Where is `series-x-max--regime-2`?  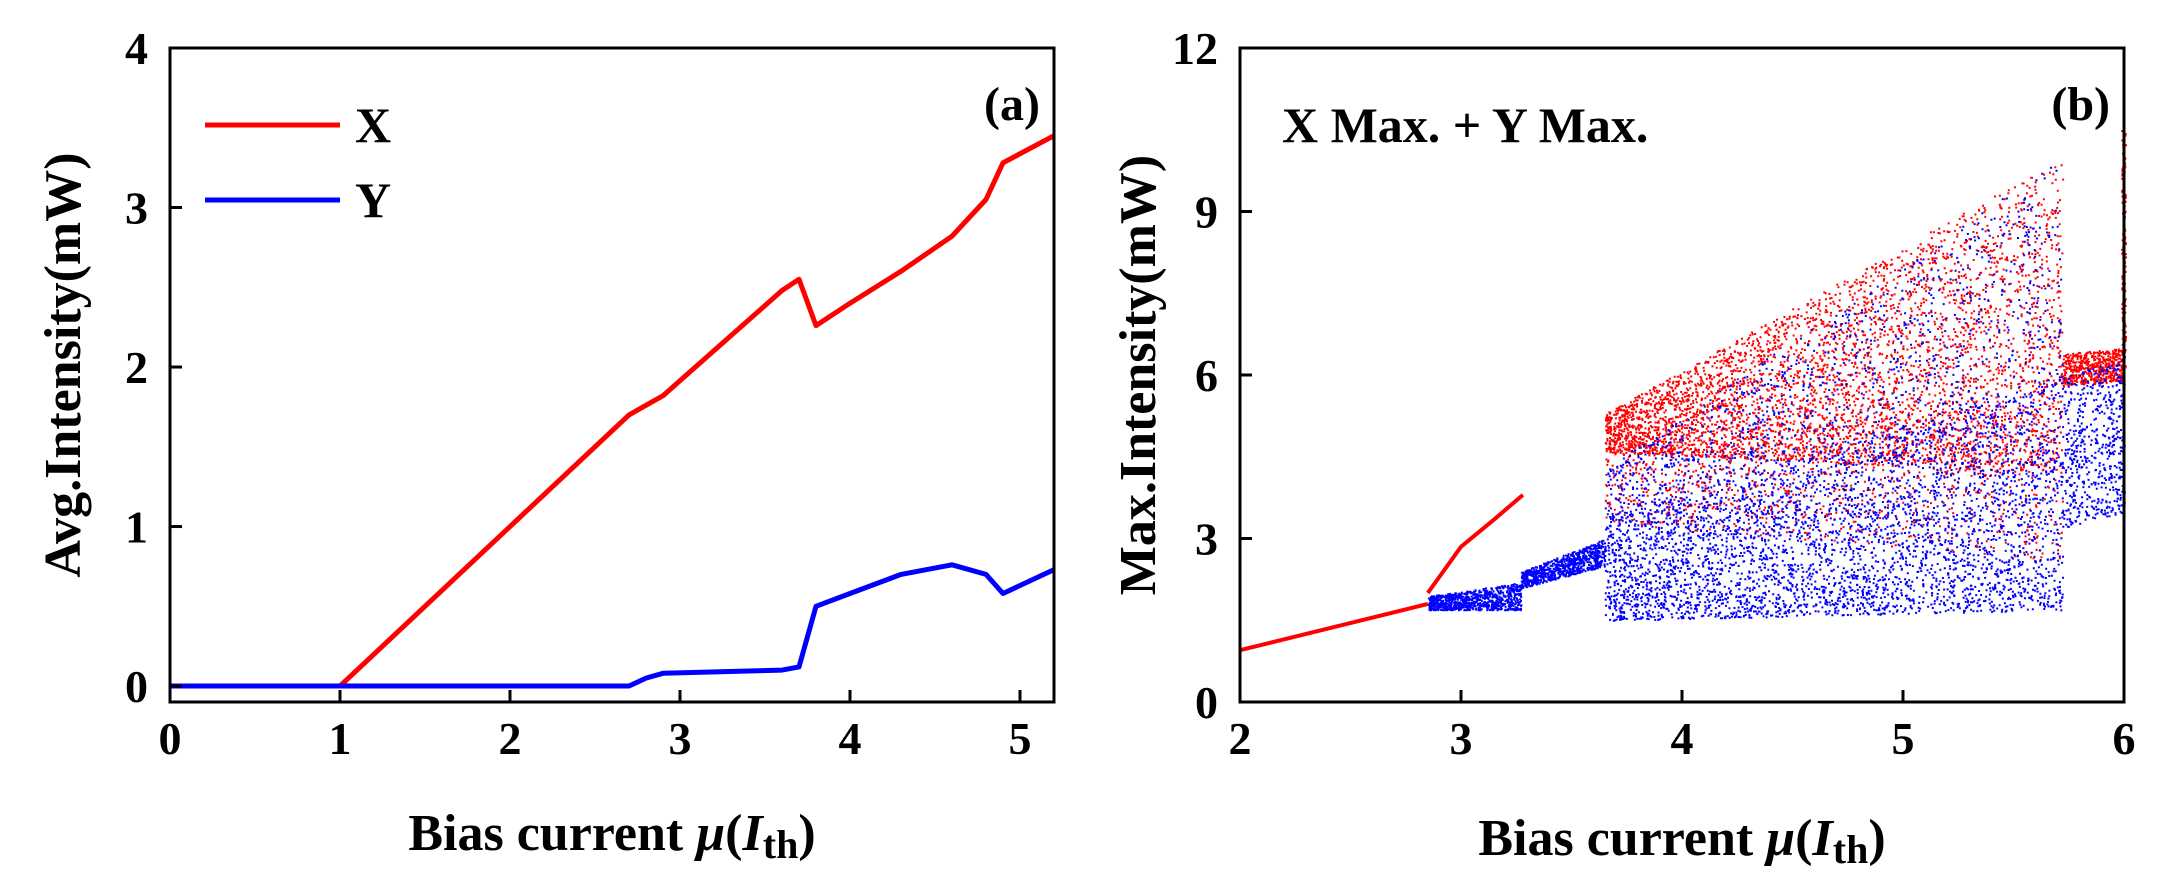
series-x-max--regime-2 is located at coordinates (1834, 319).